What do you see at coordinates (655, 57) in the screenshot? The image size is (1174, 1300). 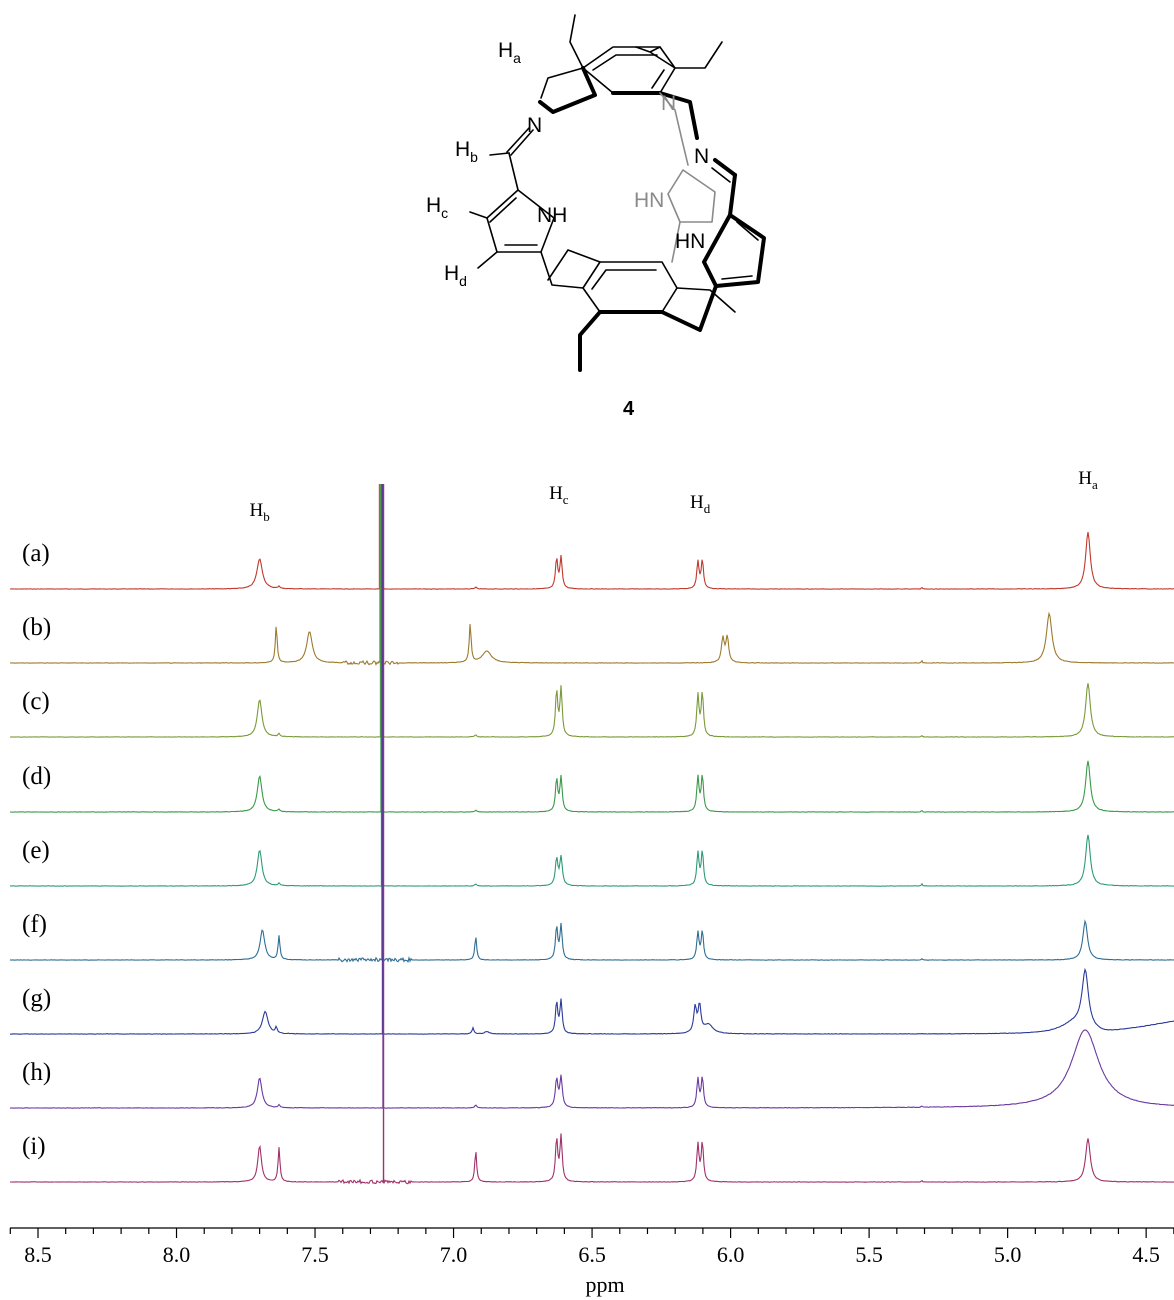 I see `top-cyclopropyl` at bounding box center [655, 57].